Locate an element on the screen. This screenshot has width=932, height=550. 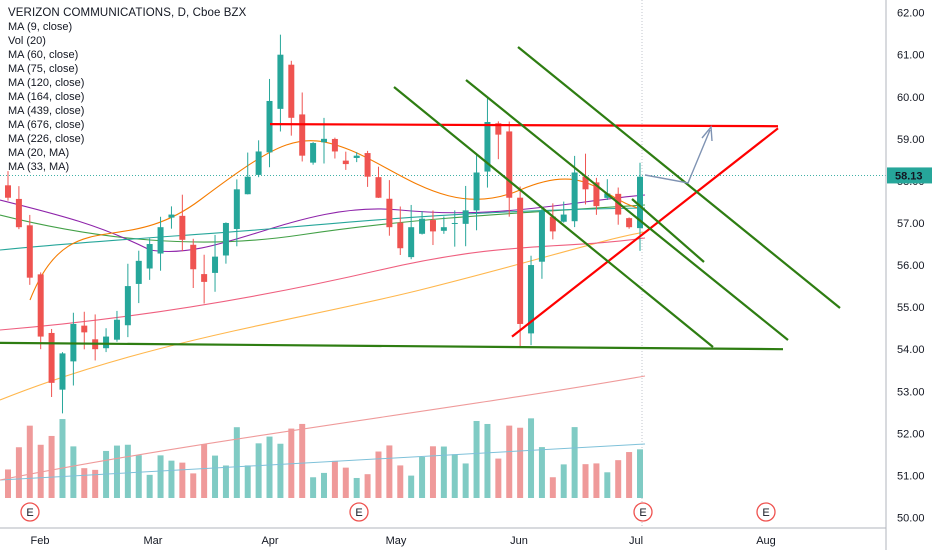
legend-item: MA (9, close) is located at coordinates (40, 27).